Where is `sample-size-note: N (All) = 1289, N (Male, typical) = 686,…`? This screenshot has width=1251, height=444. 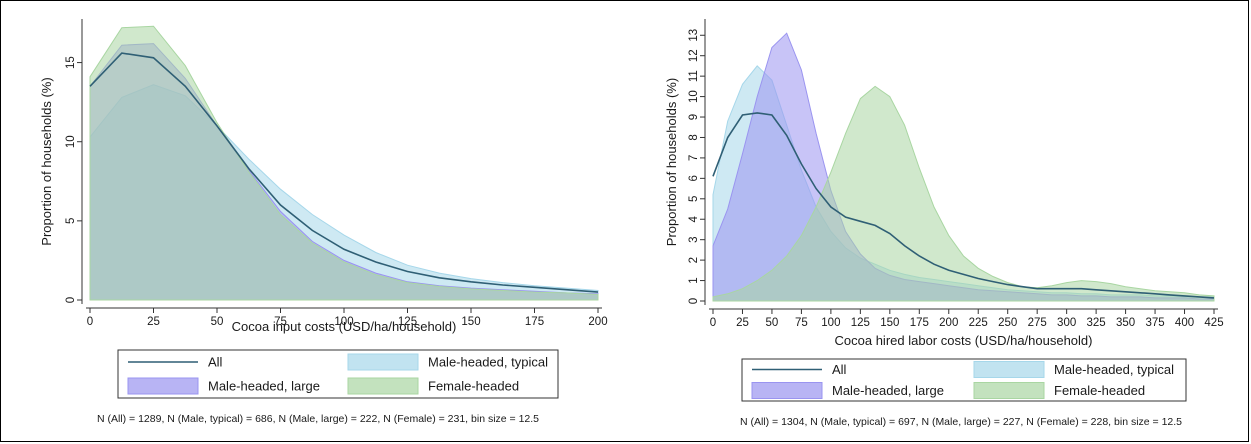
sample-size-note: N (All) = 1289, N (Male, typical) = 686,… is located at coordinates (318, 419).